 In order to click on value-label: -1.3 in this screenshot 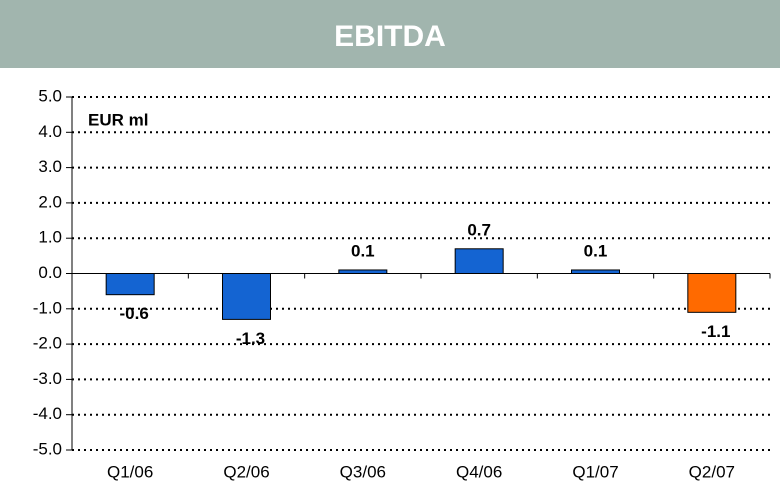, I will do `click(250, 338)`.